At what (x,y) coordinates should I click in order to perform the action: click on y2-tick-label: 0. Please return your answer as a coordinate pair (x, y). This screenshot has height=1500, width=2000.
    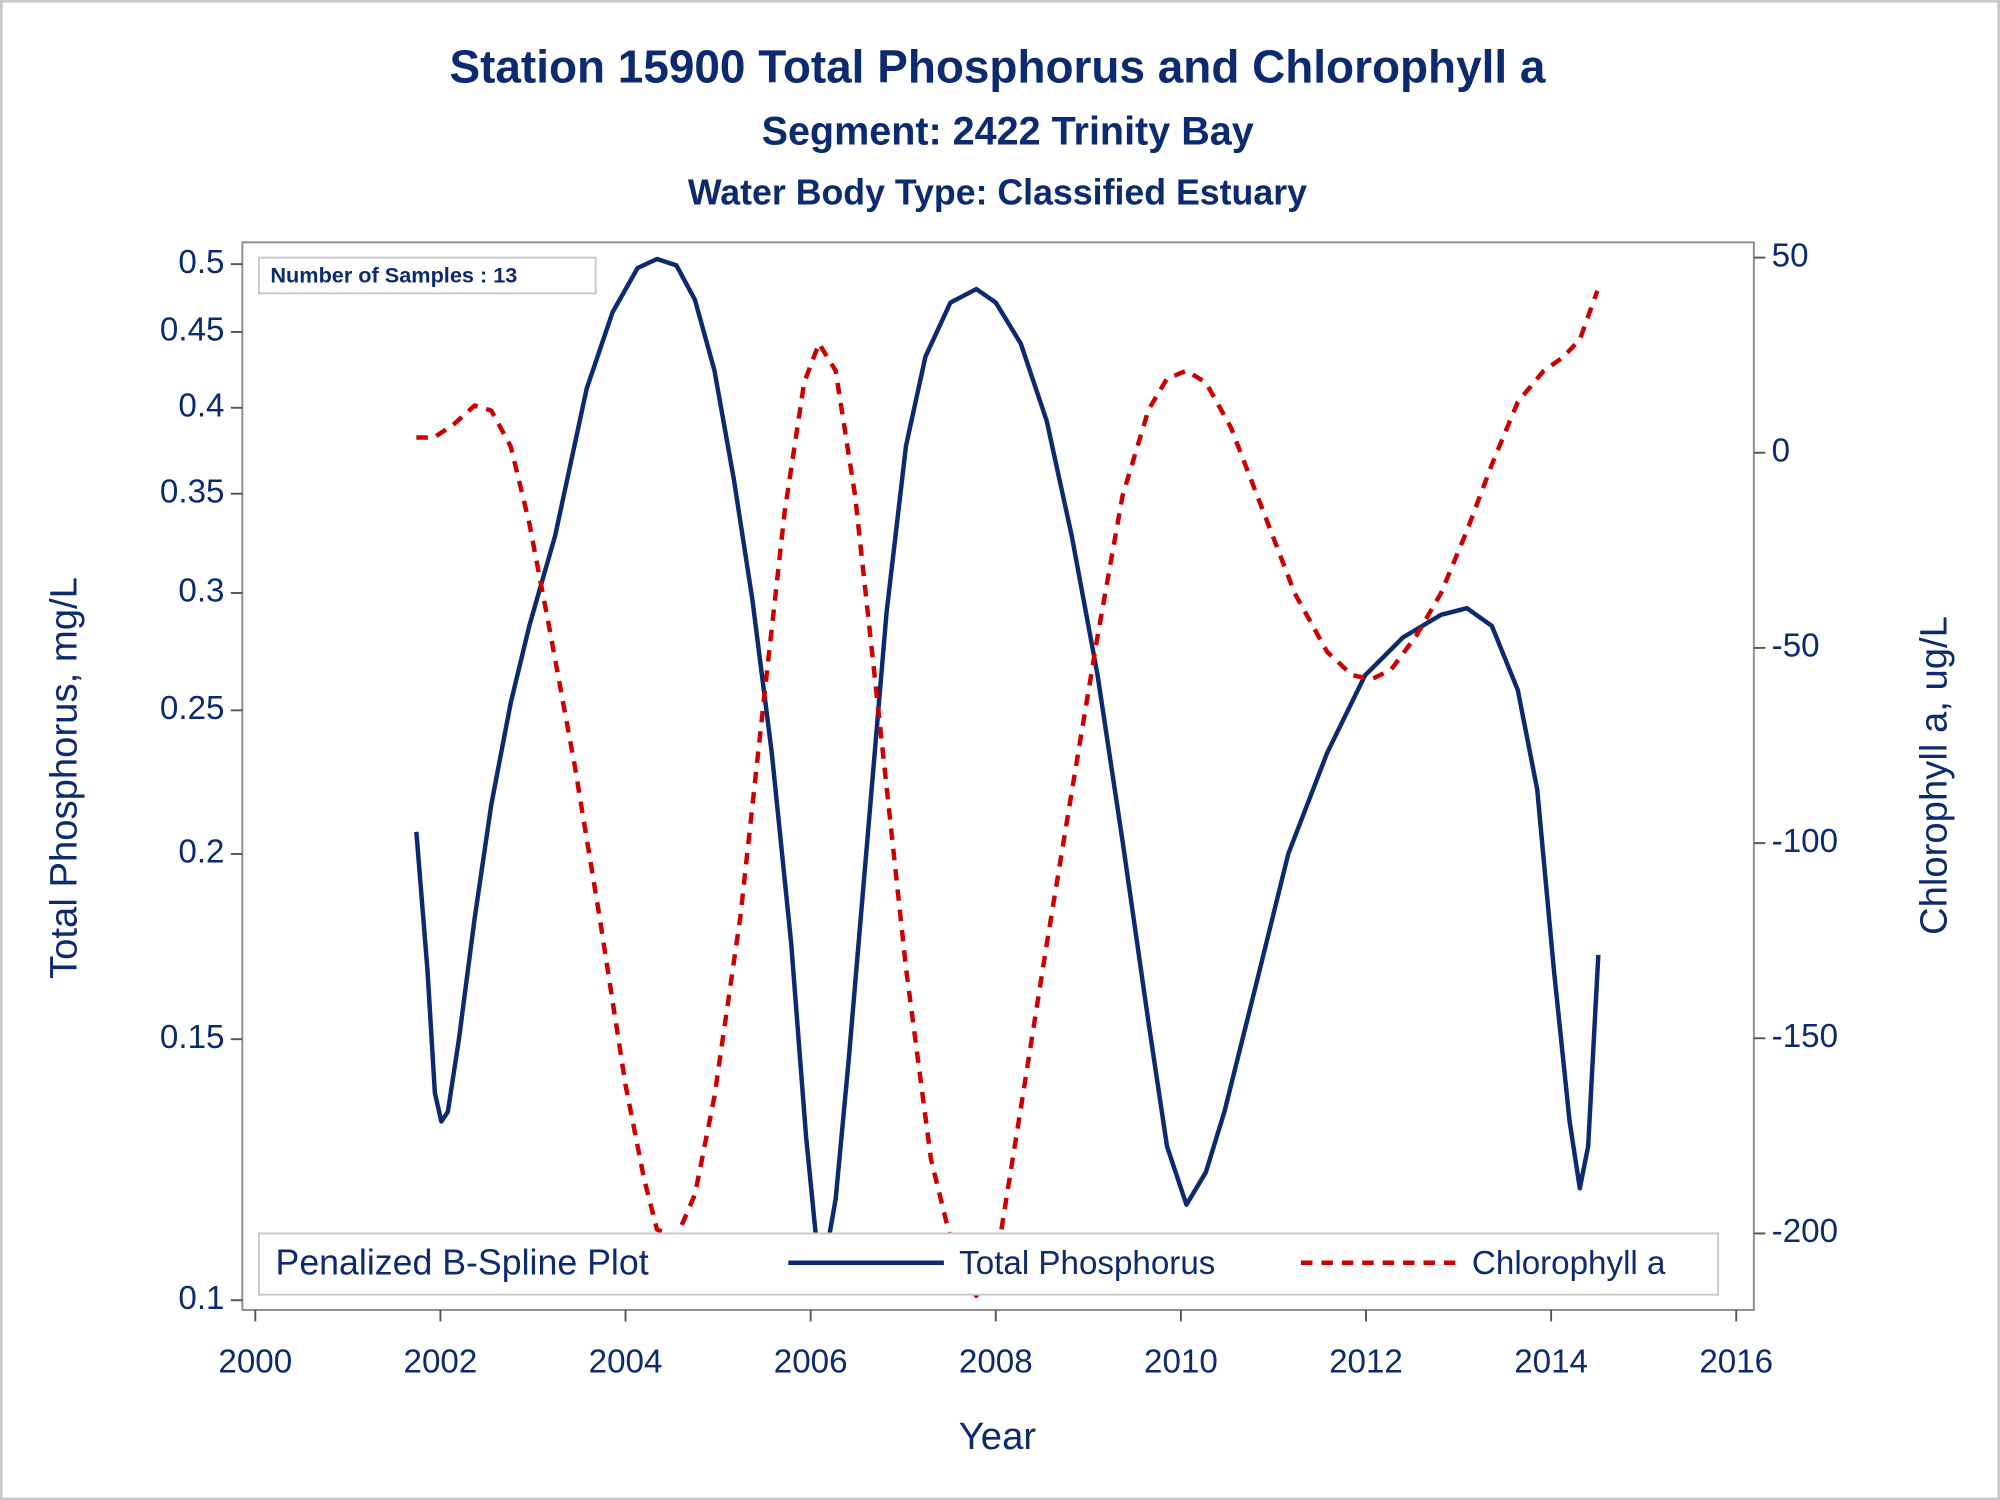
    Looking at the image, I should click on (1781, 451).